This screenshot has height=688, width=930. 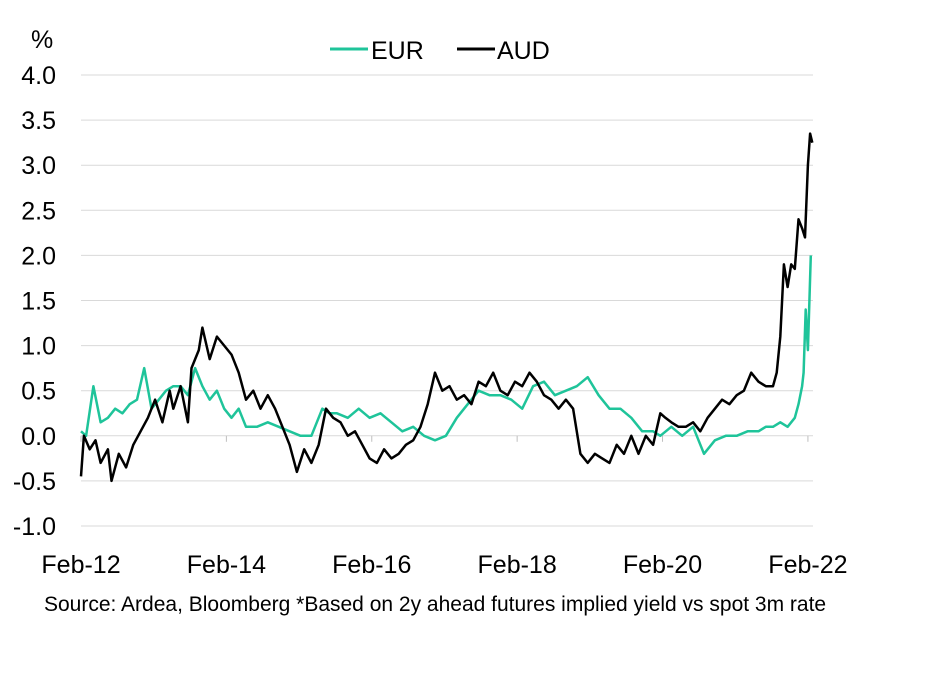 What do you see at coordinates (38, 347) in the screenshot?
I see `y-tick-label: 1.0` at bounding box center [38, 347].